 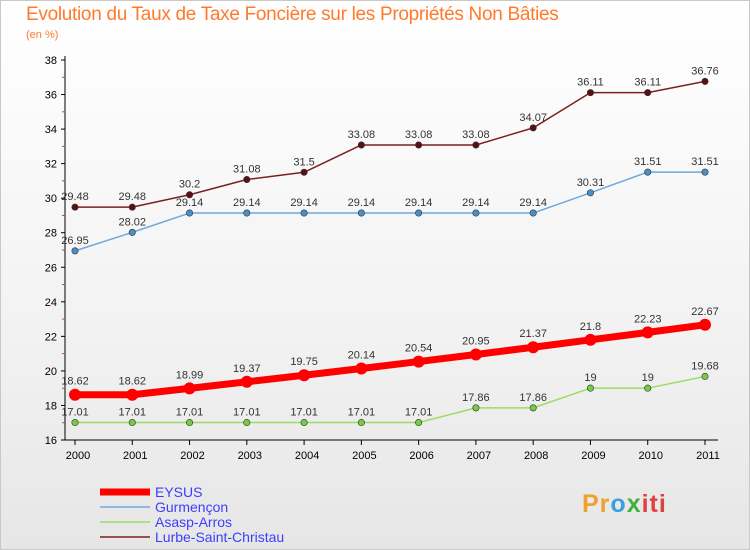 I want to click on data-label: 31.5, so click(x=303, y=162).